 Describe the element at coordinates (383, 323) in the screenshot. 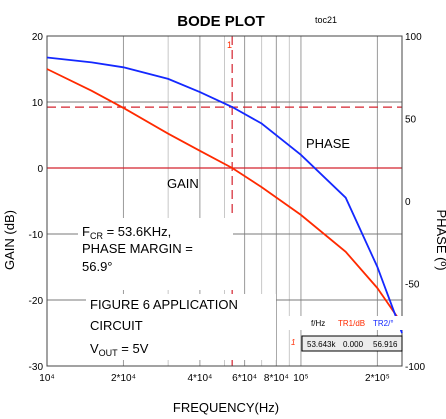

I see `readout-header-tr2: TR2/°` at that location.